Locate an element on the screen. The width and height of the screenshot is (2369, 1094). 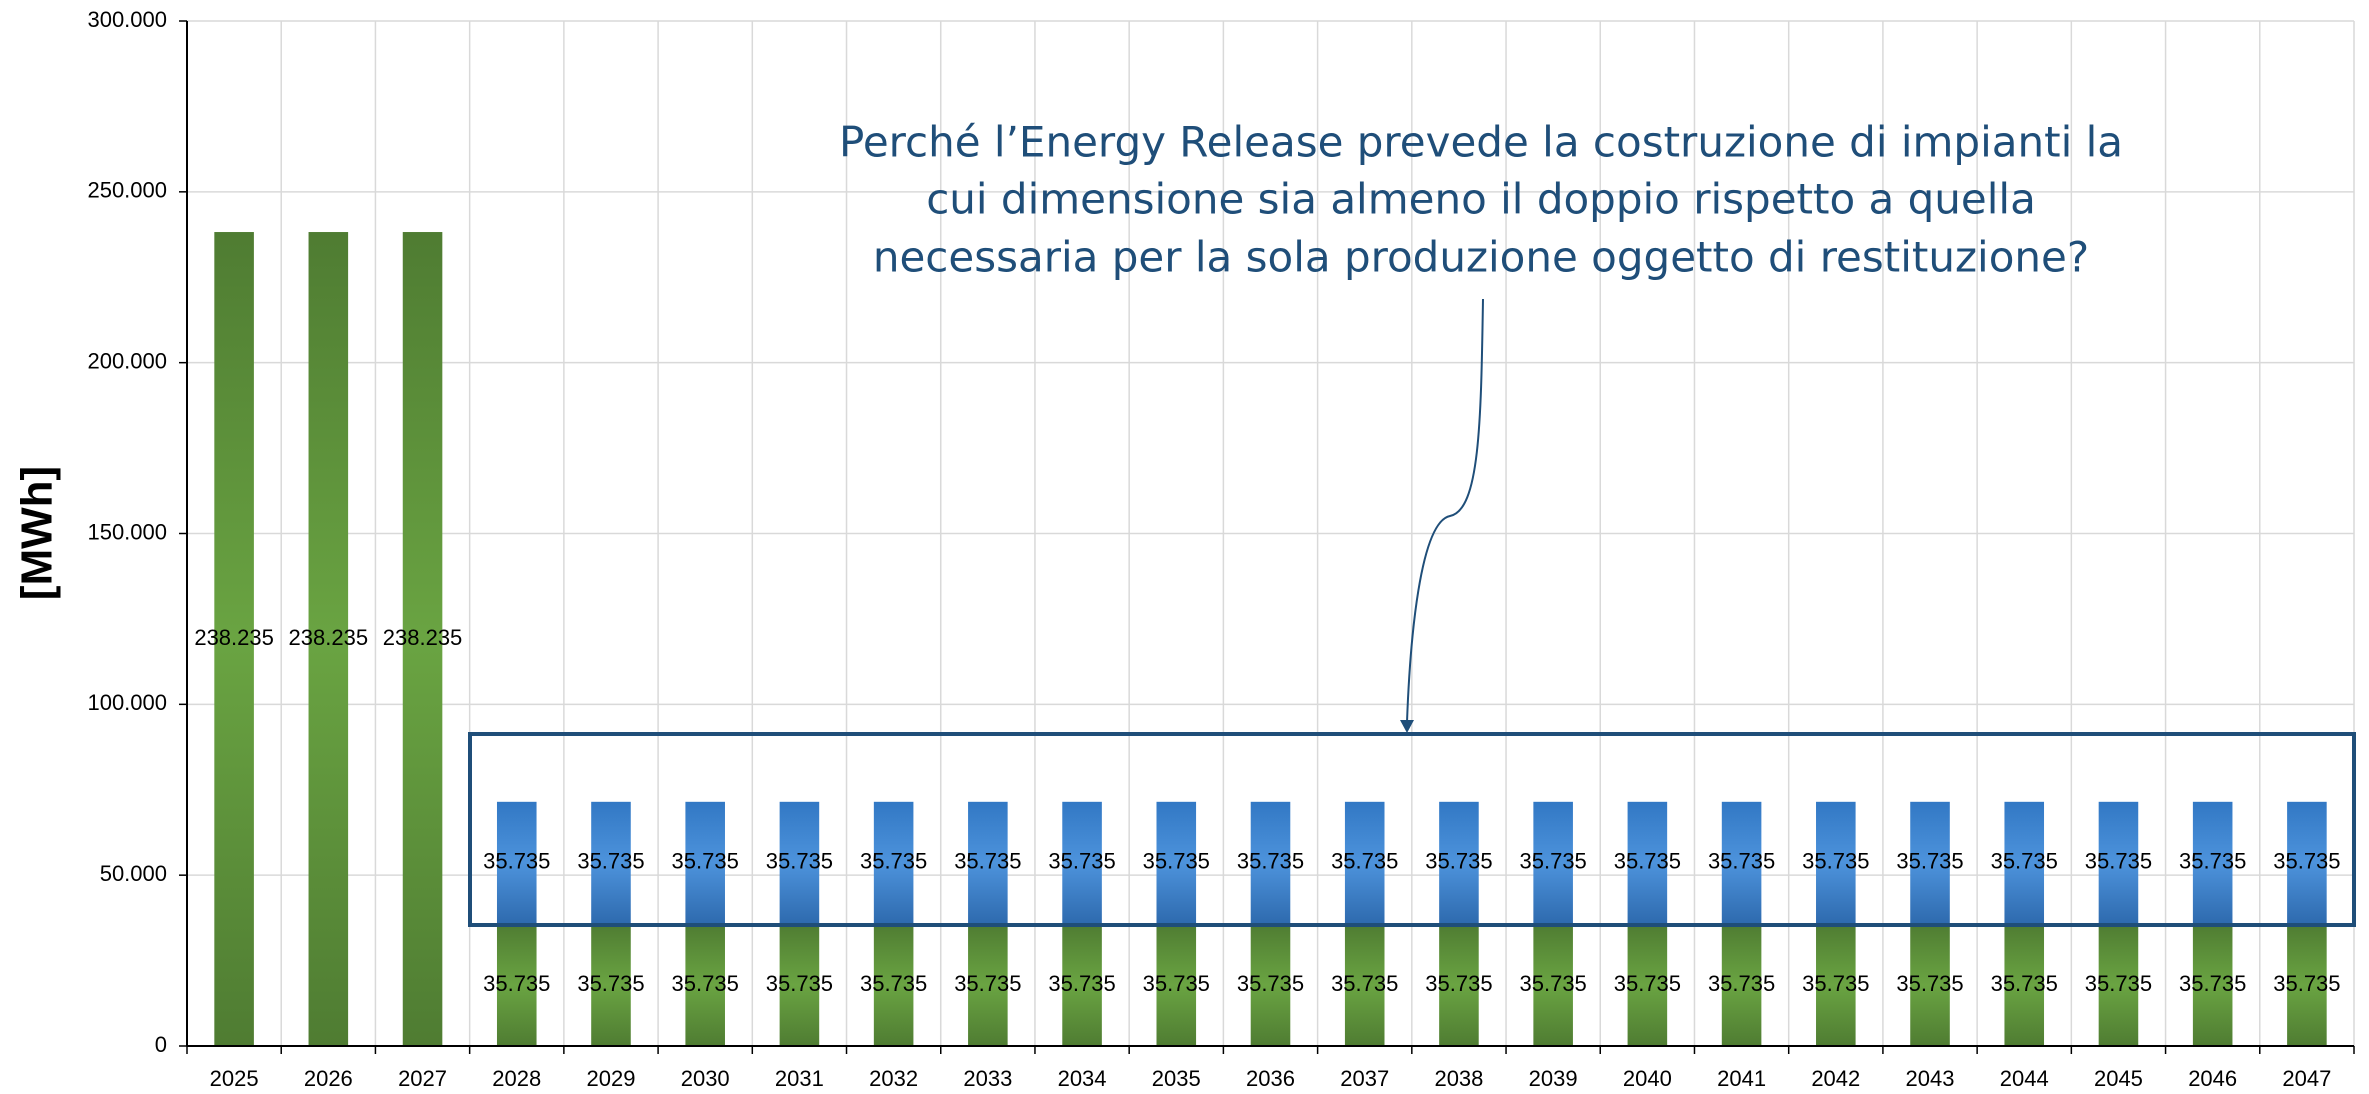
y-tick-label: 0 is located at coordinates (161, 1044).